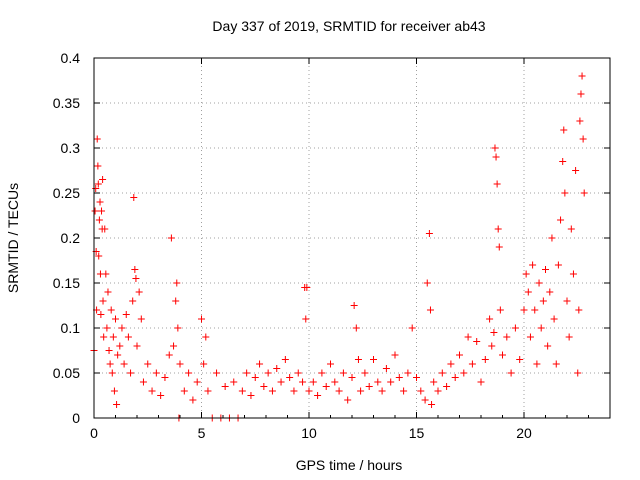 The width and height of the screenshot is (640, 480). What do you see at coordinates (66, 283) in the screenshot?
I see `y-tick-label: 0.15` at bounding box center [66, 283].